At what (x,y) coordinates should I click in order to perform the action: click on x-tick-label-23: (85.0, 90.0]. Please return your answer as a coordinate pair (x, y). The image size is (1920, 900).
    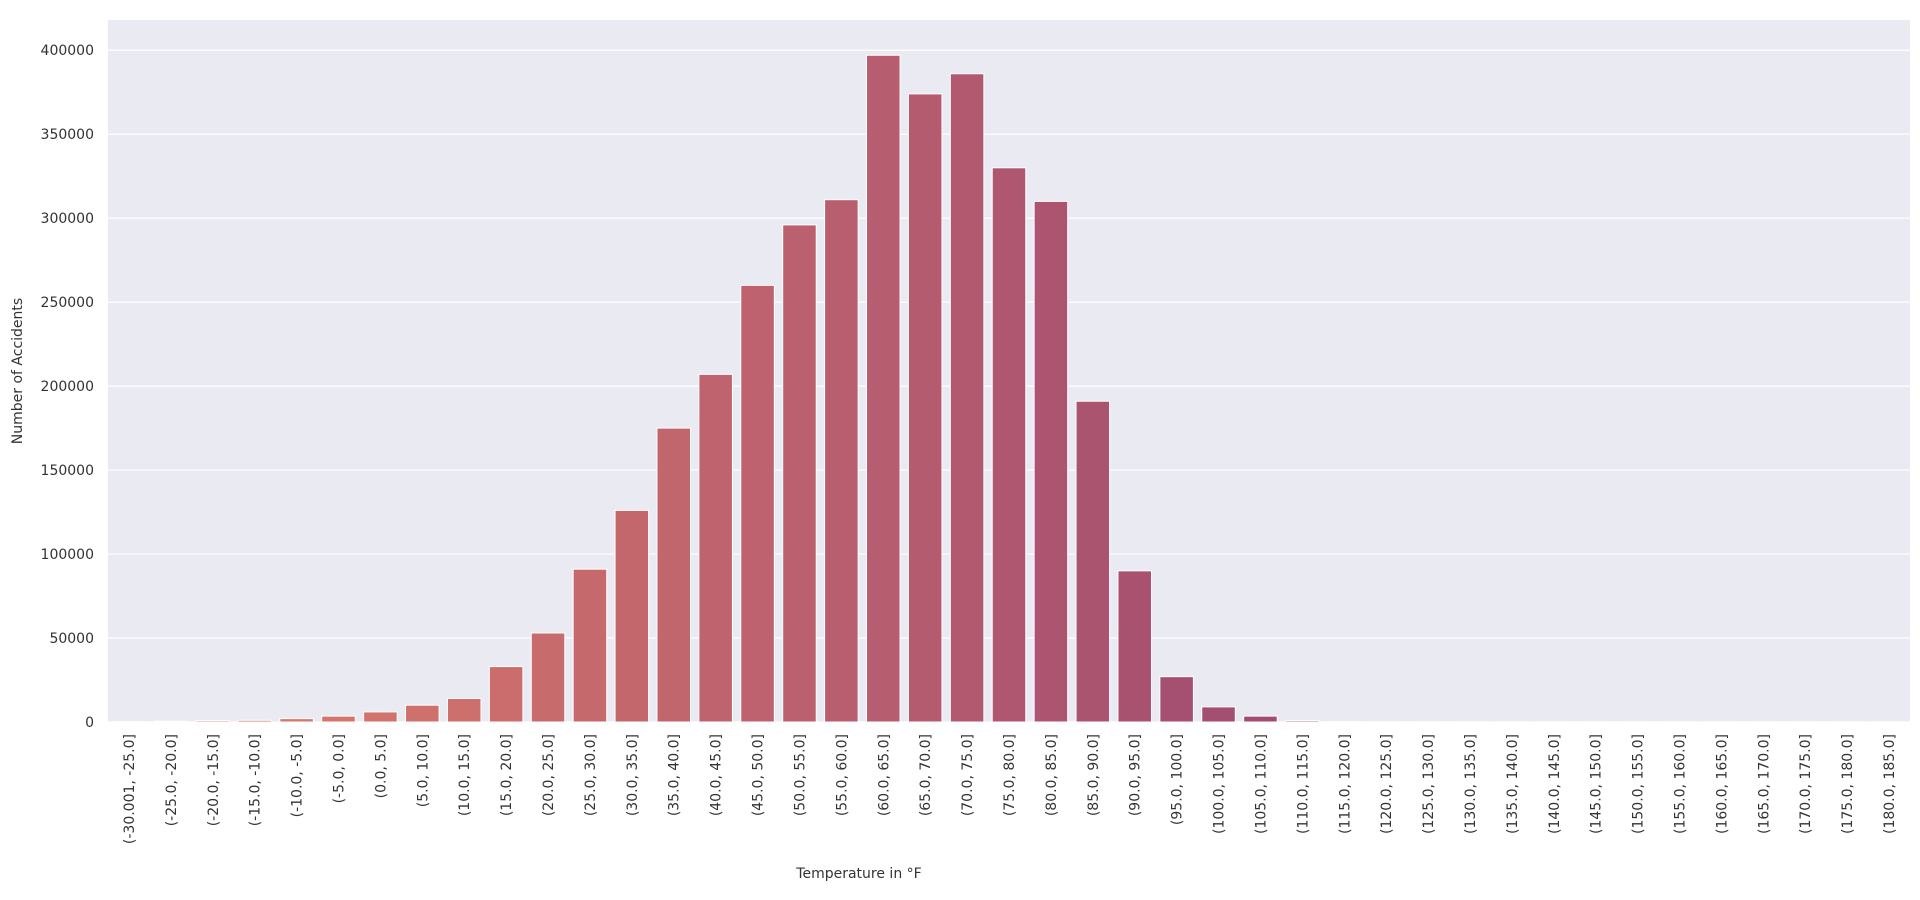
    Looking at the image, I should click on (1094, 775).